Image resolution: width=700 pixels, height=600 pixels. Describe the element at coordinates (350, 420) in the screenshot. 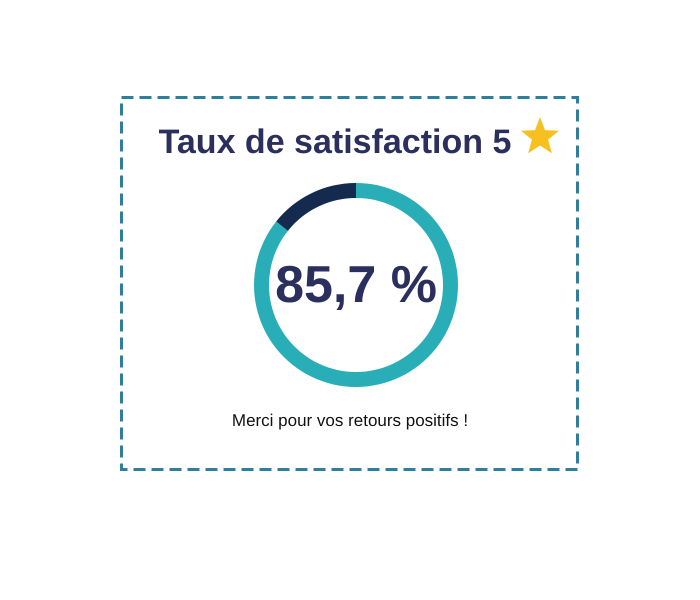

I see `text: Merci pour vos retours positifs !` at that location.